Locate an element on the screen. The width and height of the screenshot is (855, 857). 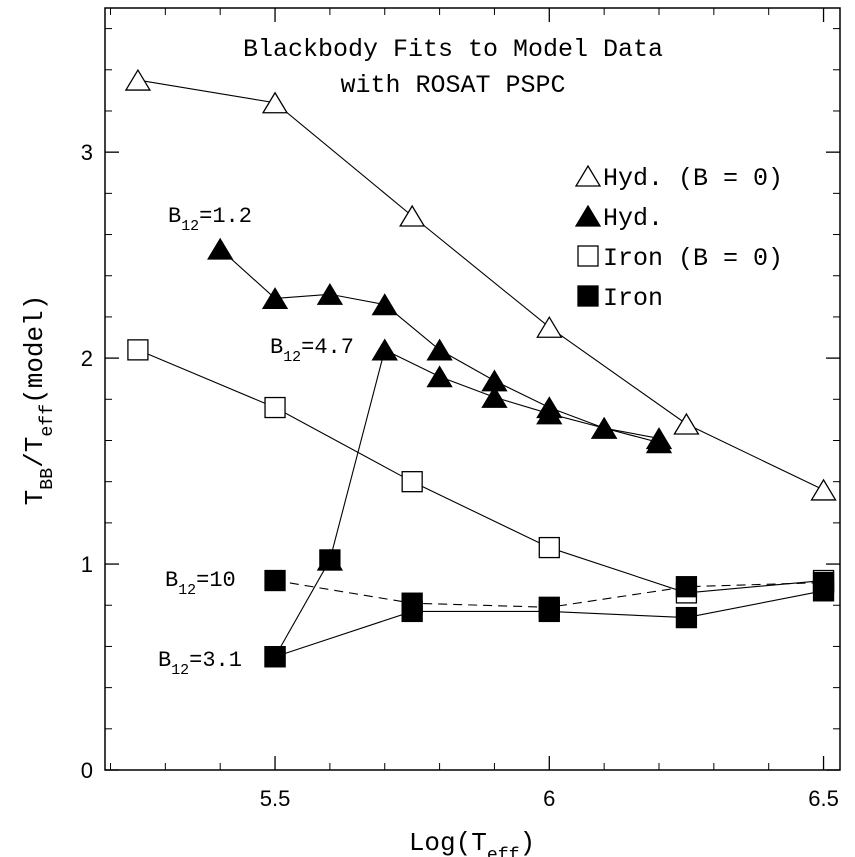
chart-title: with ROSAT PSPC is located at coordinates (452, 85).